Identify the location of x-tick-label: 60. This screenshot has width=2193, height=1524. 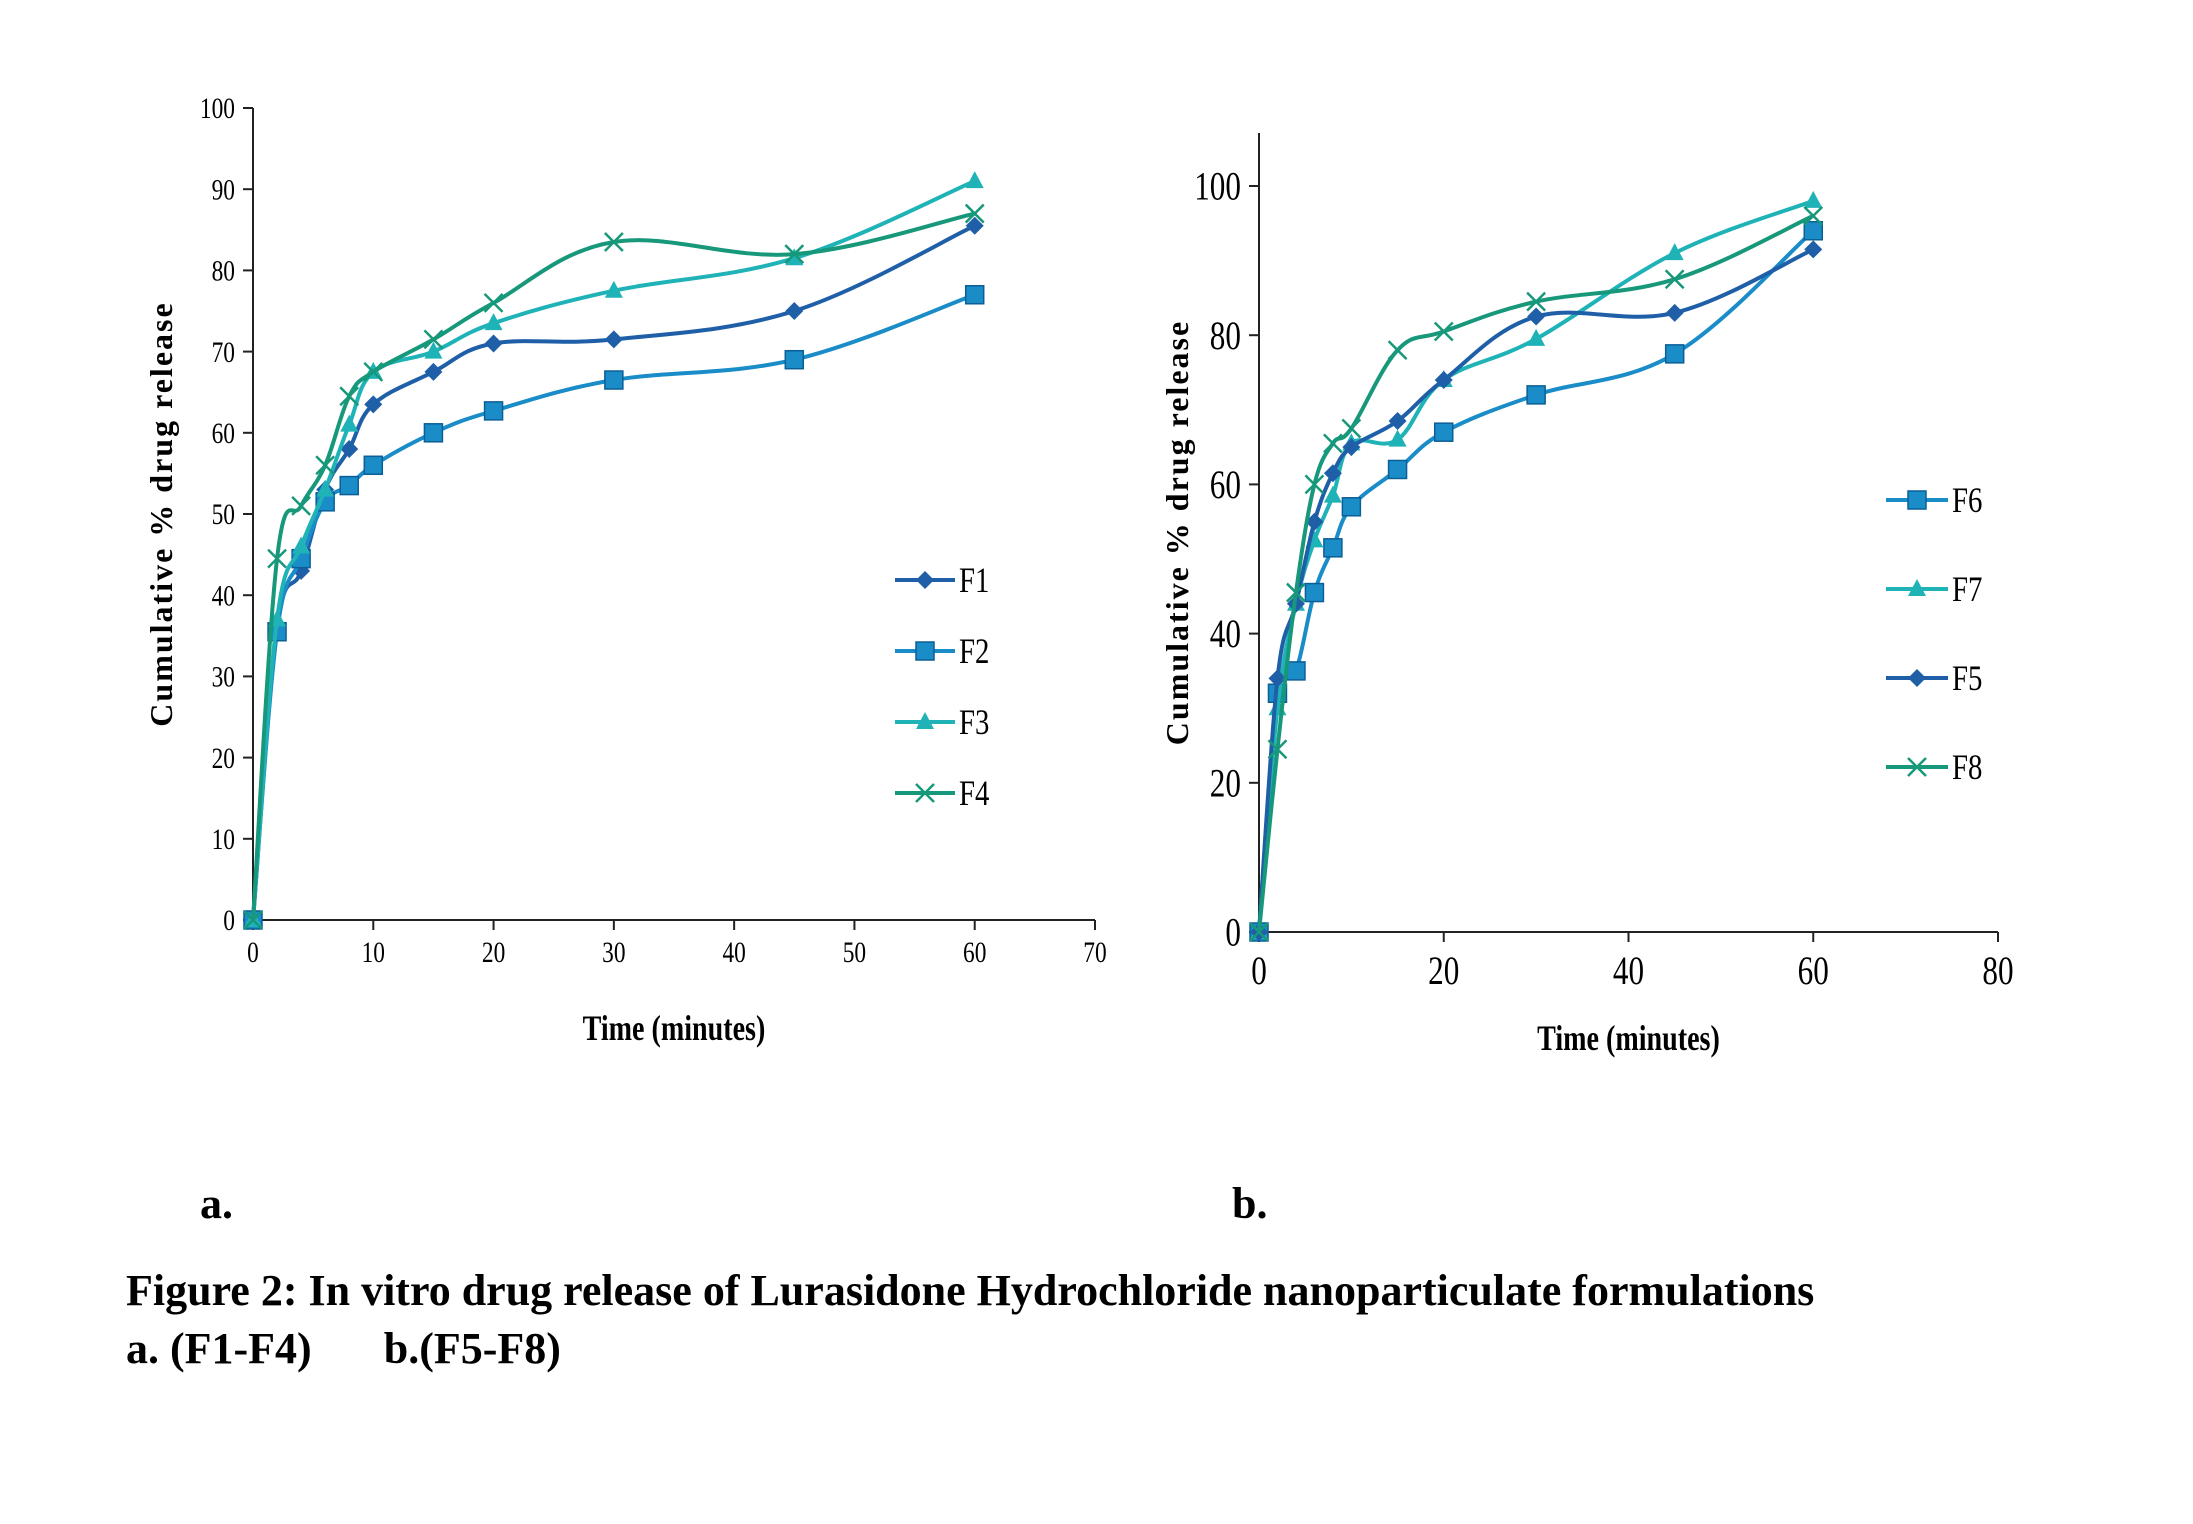
(974, 951).